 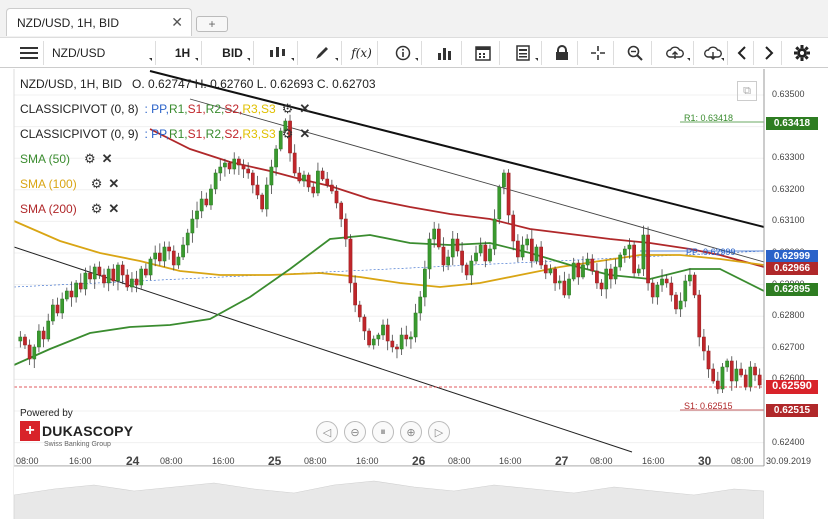 What do you see at coordinates (788, 346) in the screenshot?
I see `y-tick-label: 0.62700` at bounding box center [788, 346].